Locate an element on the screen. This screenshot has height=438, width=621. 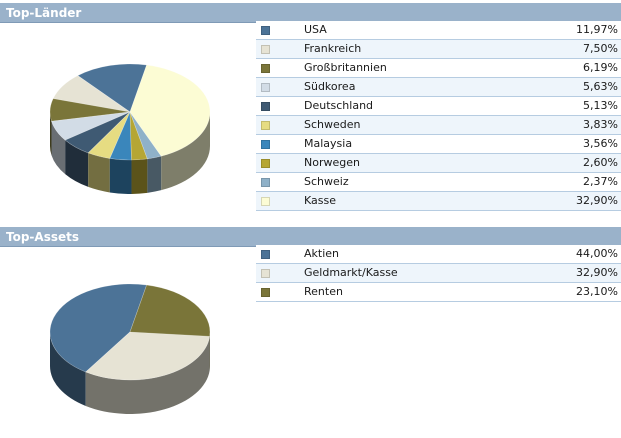
assets-legend-row-renten: Renten 23,10% is located at coordinates (438, 292).